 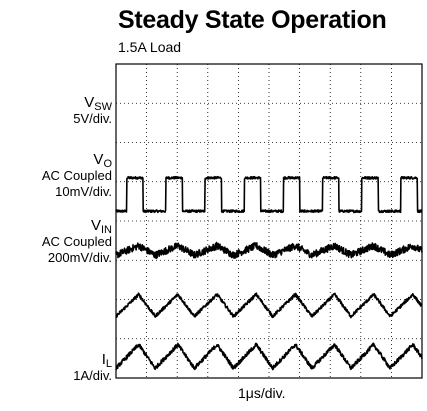 I want to click on trace-subscript: IN, so click(x=106, y=230).